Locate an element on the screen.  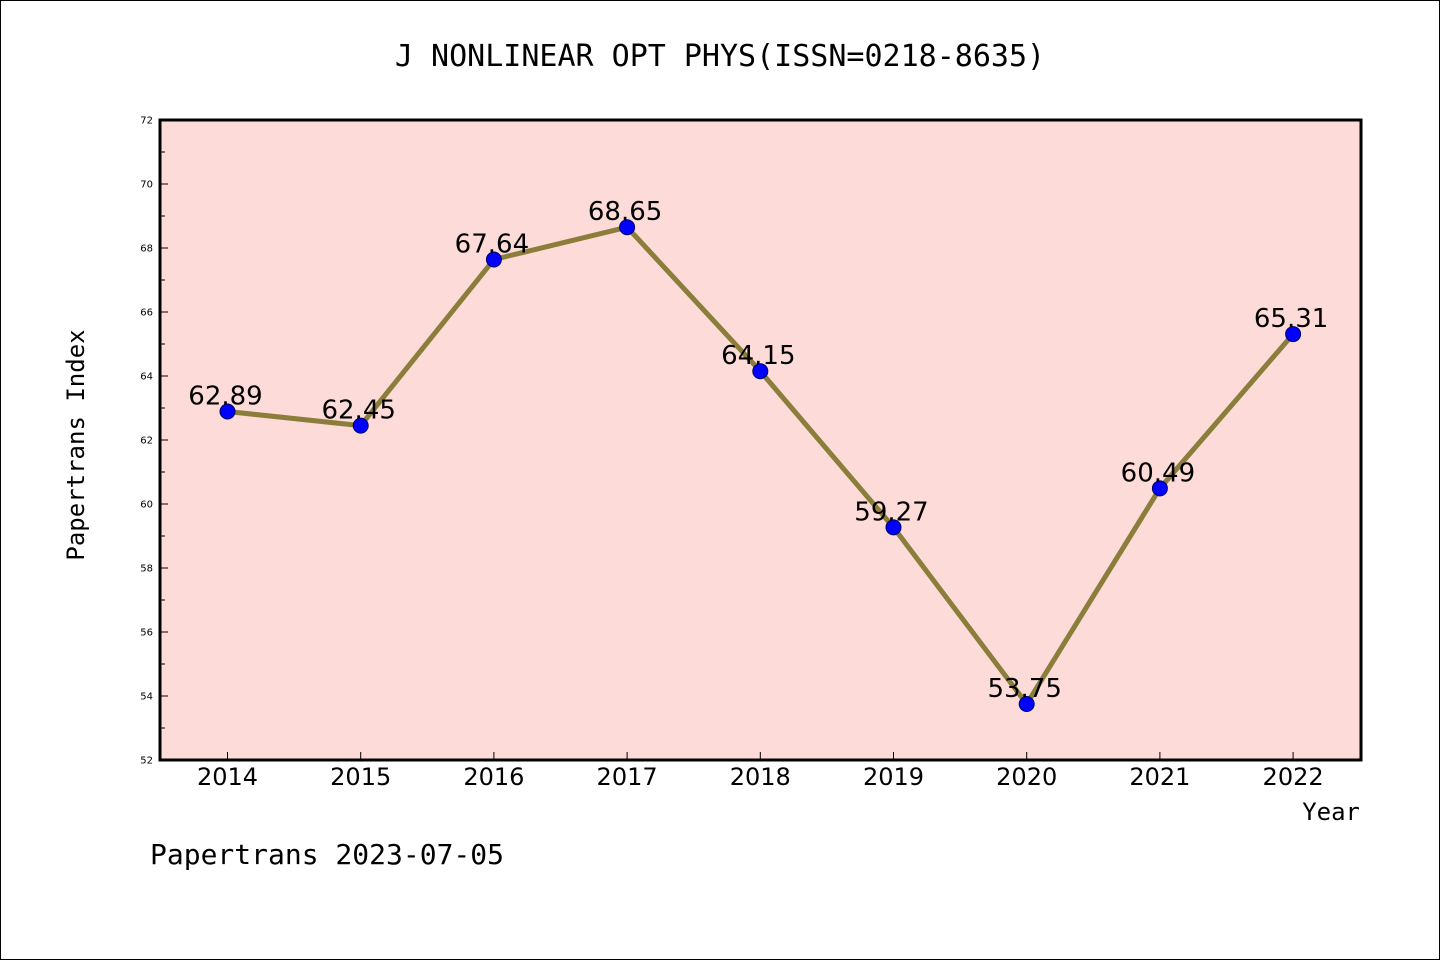
data-label: 67.64 is located at coordinates (492, 245).